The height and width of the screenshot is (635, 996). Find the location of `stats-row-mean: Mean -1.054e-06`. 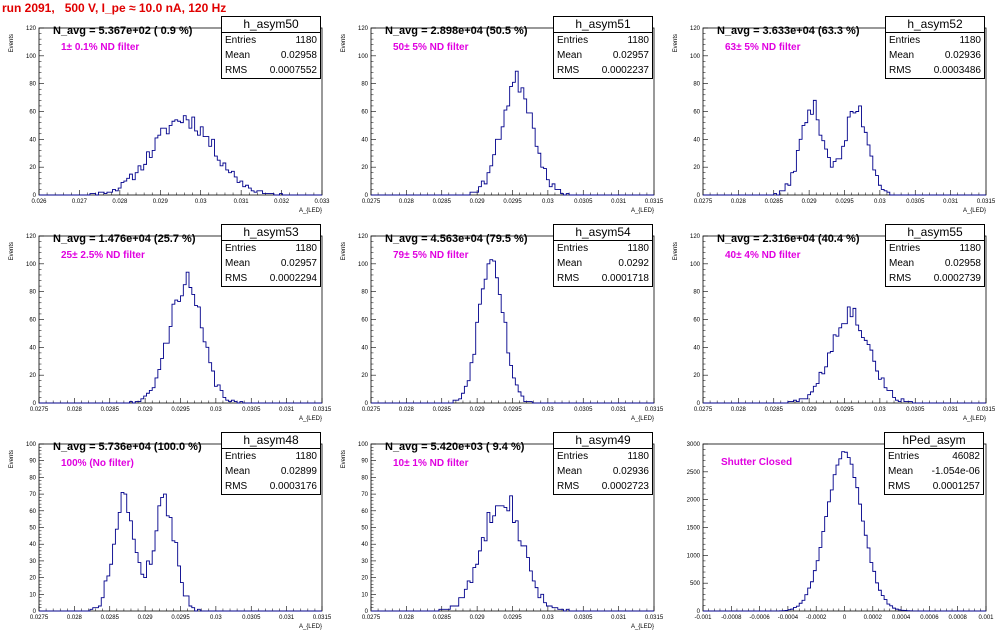

stats-row-mean: Mean -1.054e-06 is located at coordinates (934, 471).